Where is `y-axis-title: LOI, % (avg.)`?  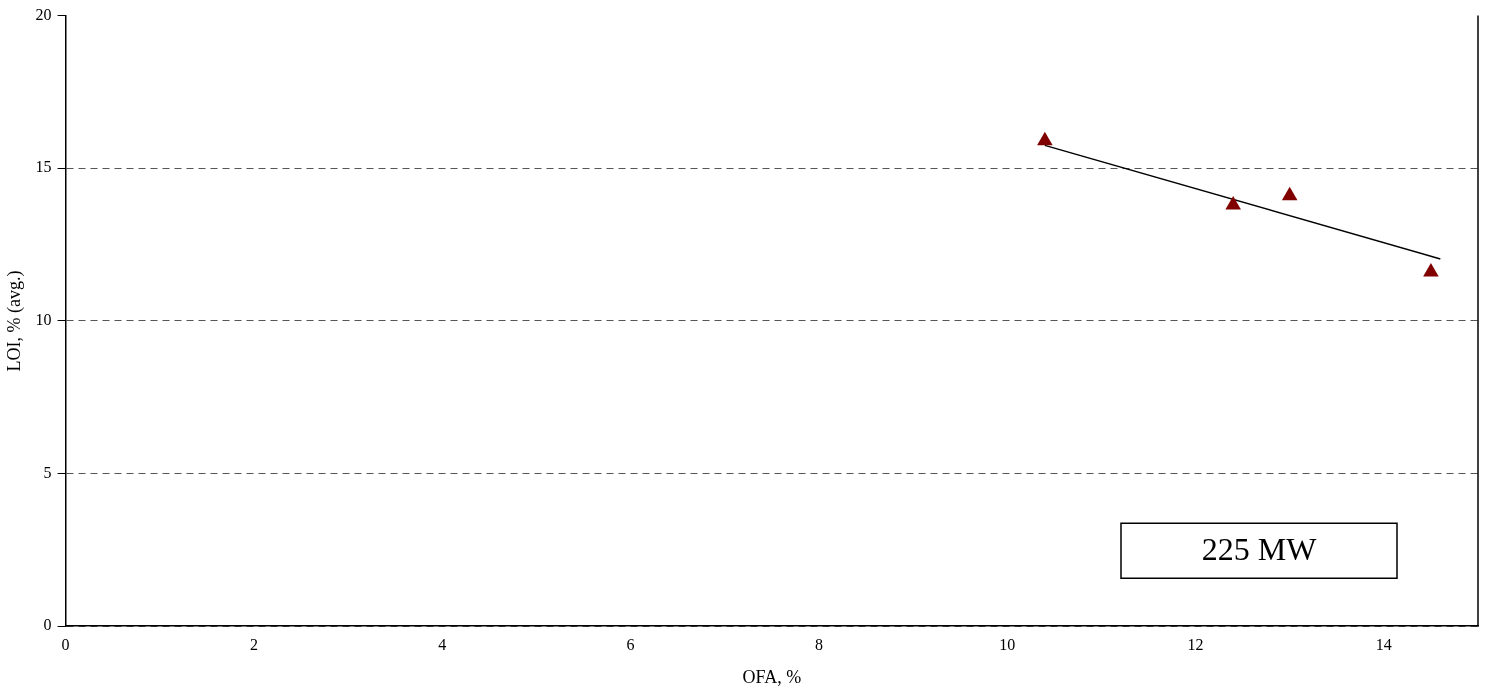 y-axis-title: LOI, % (avg.) is located at coordinates (14, 321).